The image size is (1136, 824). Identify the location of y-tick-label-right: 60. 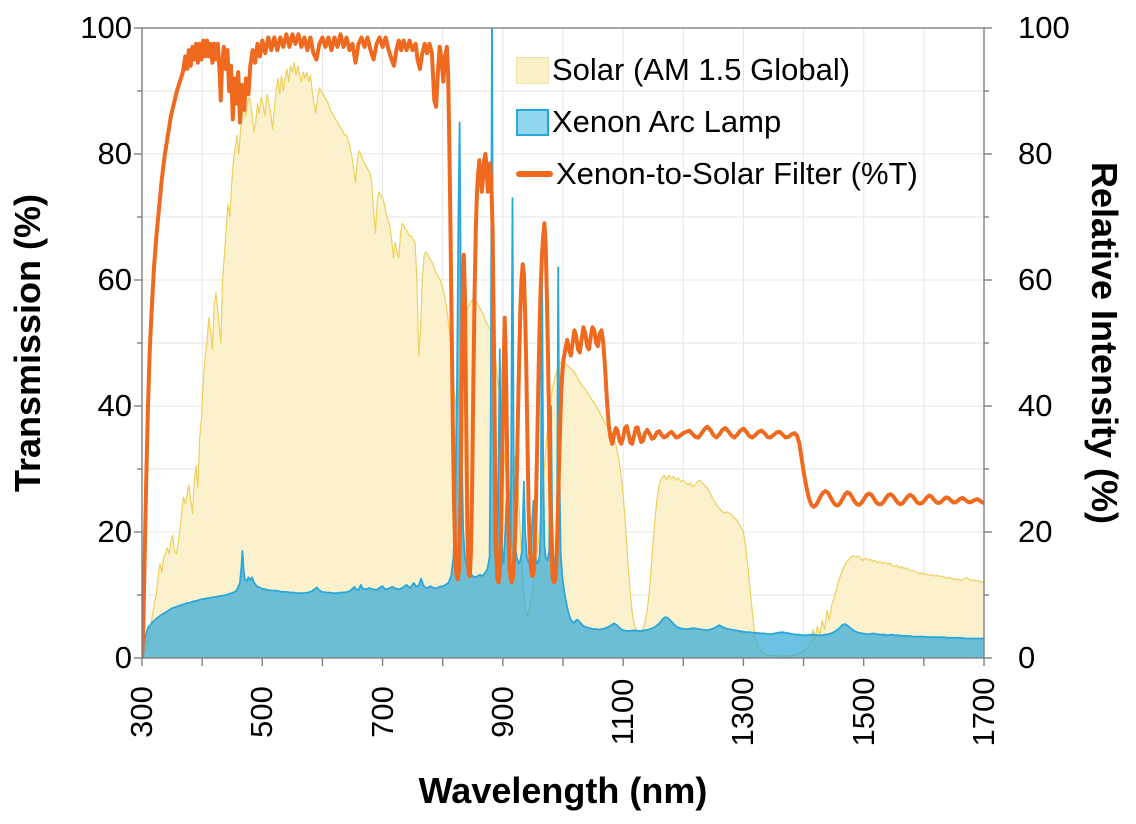
(1035, 279).